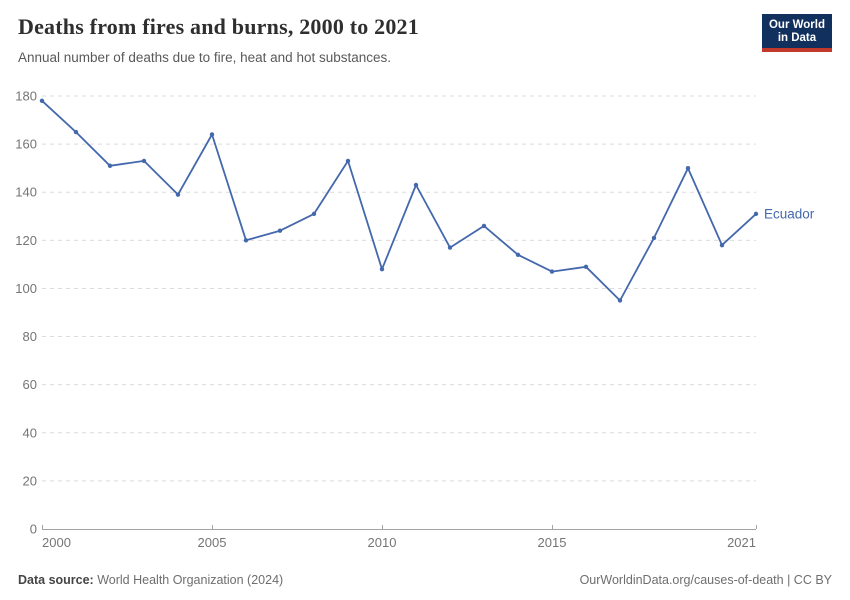 The image size is (850, 600). Describe the element at coordinates (144, 161) in the screenshot. I see `data-point-2003` at that location.